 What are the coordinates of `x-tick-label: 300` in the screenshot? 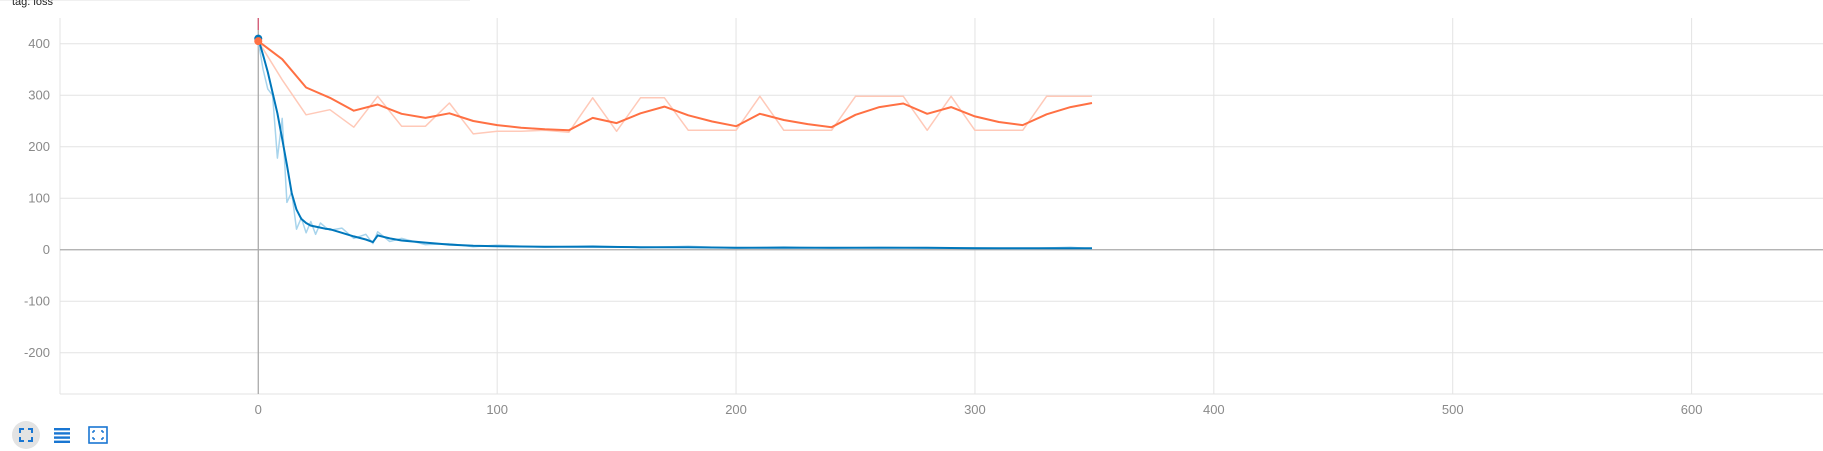 It's located at (975, 408).